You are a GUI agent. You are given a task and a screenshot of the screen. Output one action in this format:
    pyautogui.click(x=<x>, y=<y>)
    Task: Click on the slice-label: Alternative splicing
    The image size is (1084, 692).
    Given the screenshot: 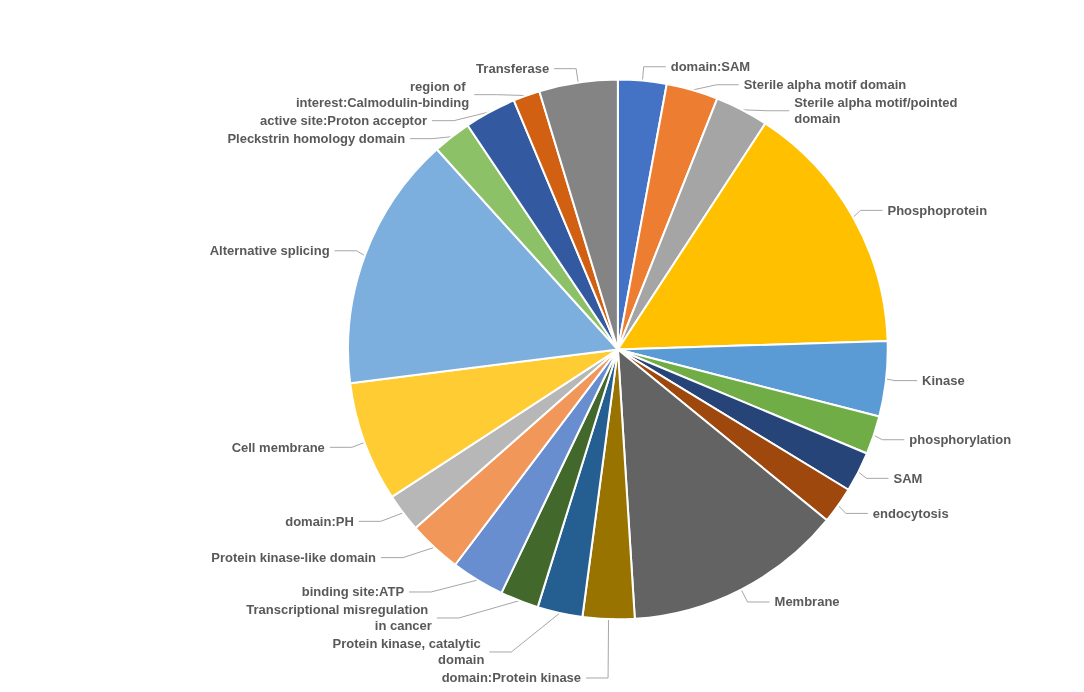 What is the action you would take?
    pyautogui.click(x=269, y=251)
    